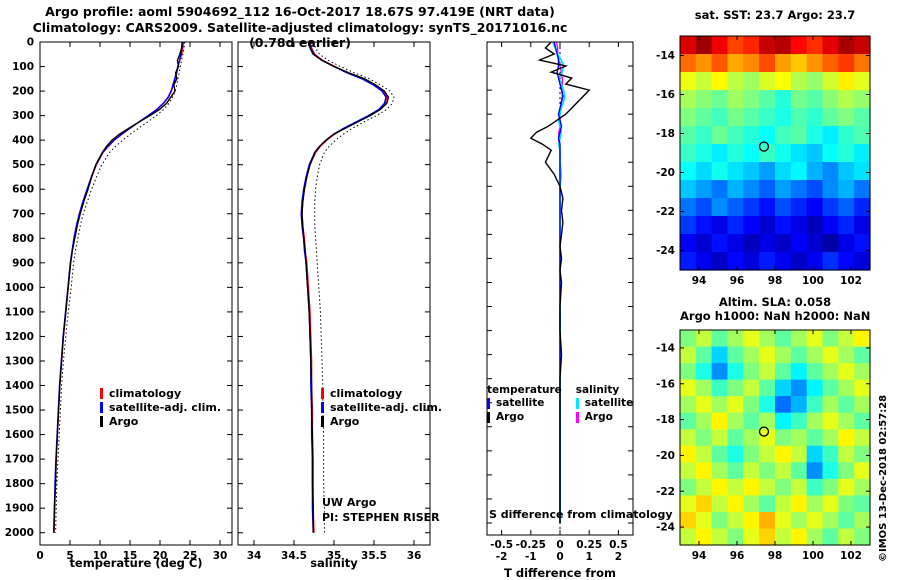  What do you see at coordinates (488, 403) in the screenshot?
I see `t-satellite-line-swatch` at bounding box center [488, 403].